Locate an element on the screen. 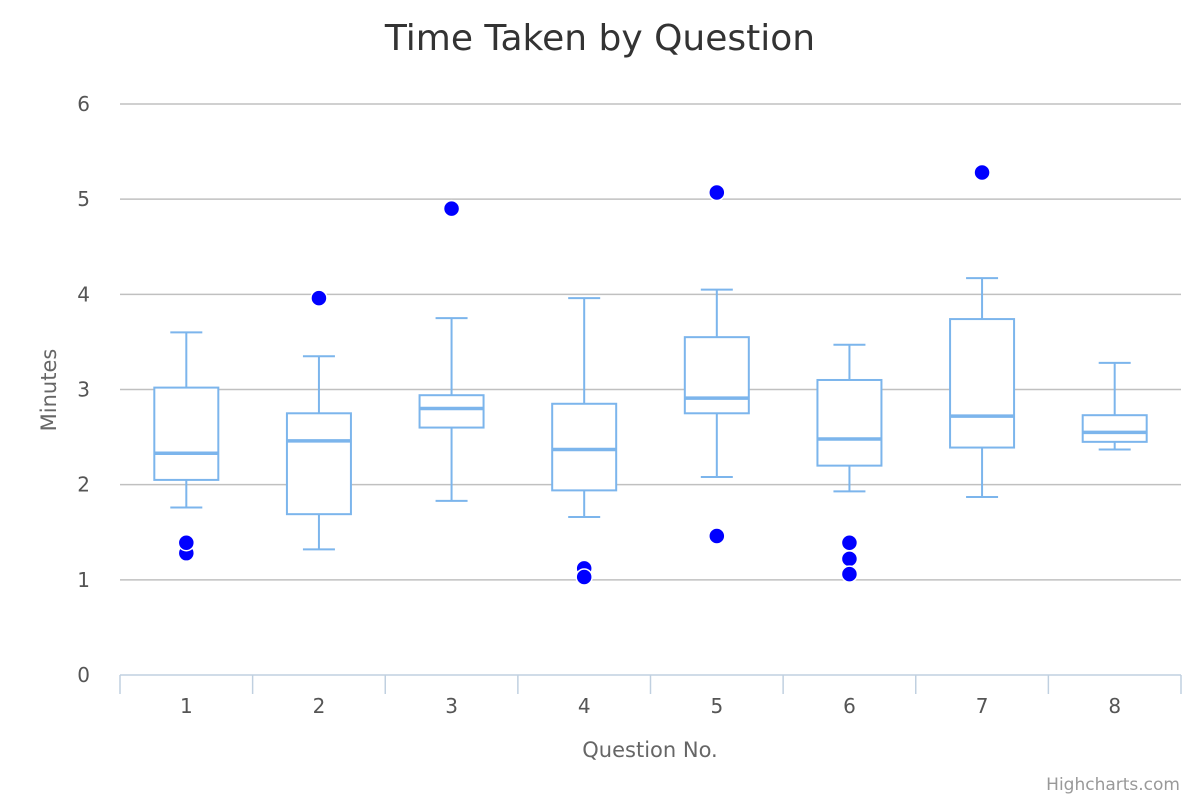  y-axis-ticks: 0 1 2 3 4 5 6 is located at coordinates (83, 389).